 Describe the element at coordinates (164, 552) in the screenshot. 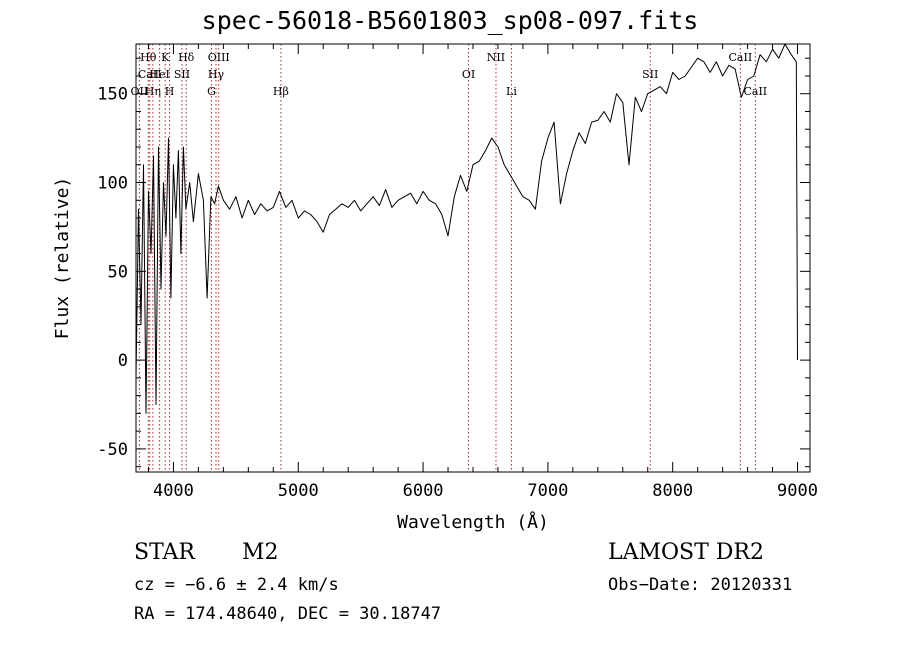

I see `object-class: STAR` at that location.